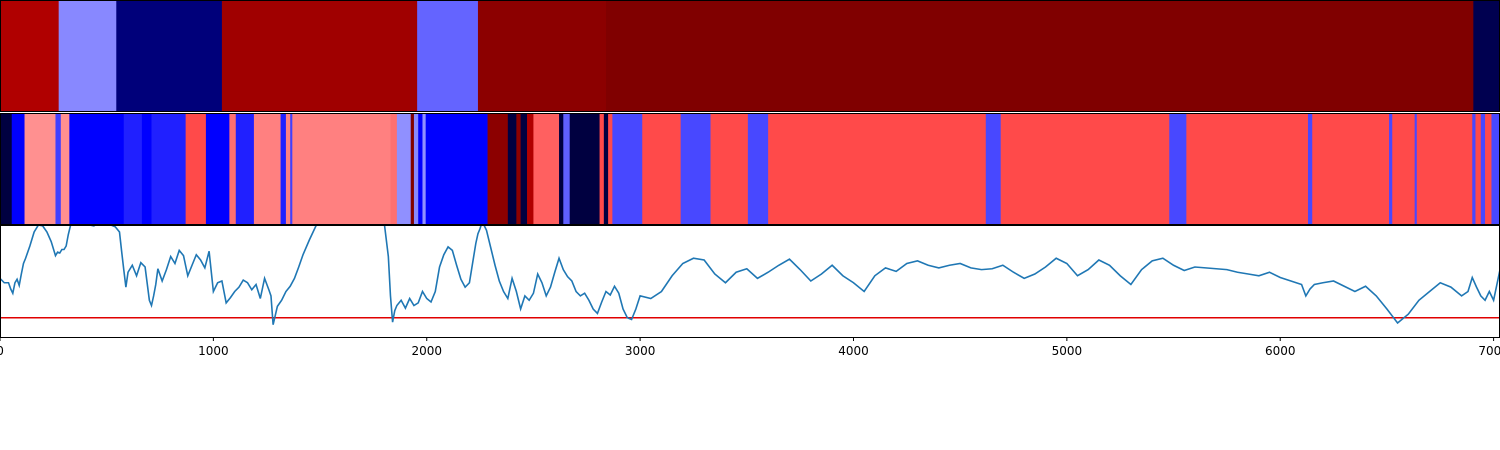 This screenshot has height=450, width=1500. Describe the element at coordinates (2, 351) in the screenshot. I see `x-tick-label: 0` at that location.